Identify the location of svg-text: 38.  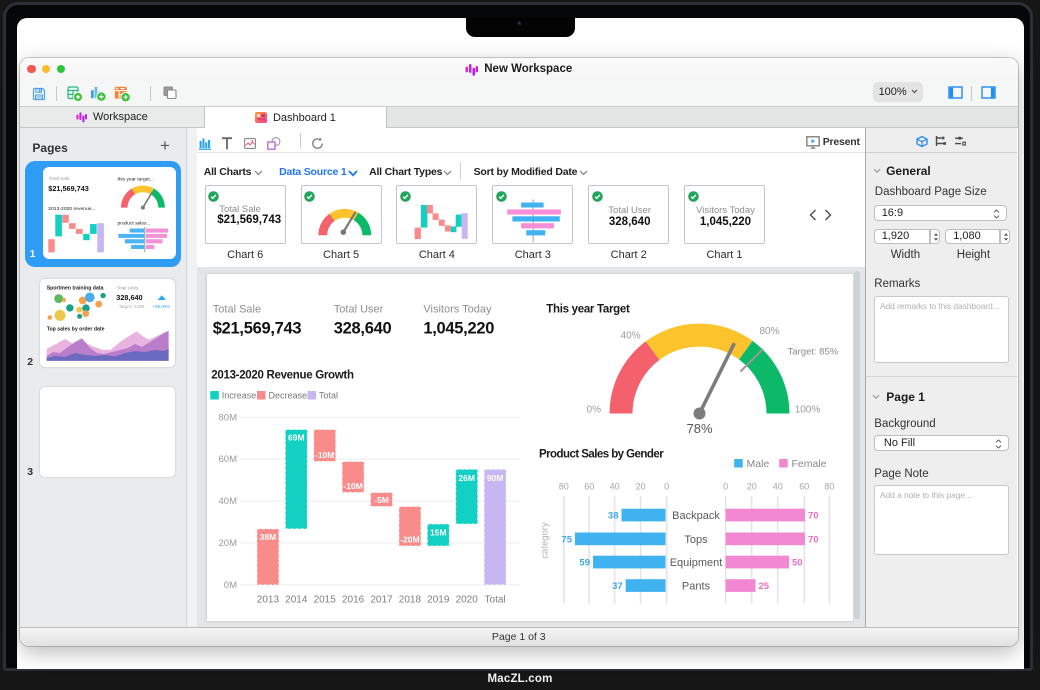
(613, 515).